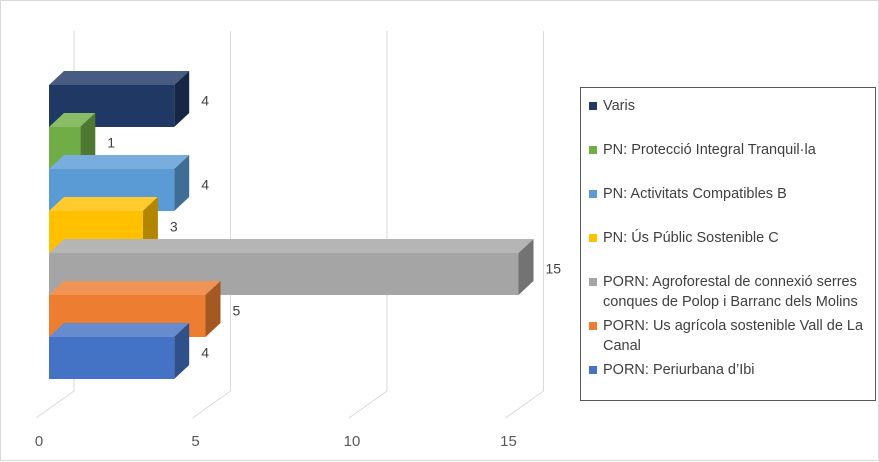 Image resolution: width=879 pixels, height=462 pixels. I want to click on bar-front-face, so click(112, 358).